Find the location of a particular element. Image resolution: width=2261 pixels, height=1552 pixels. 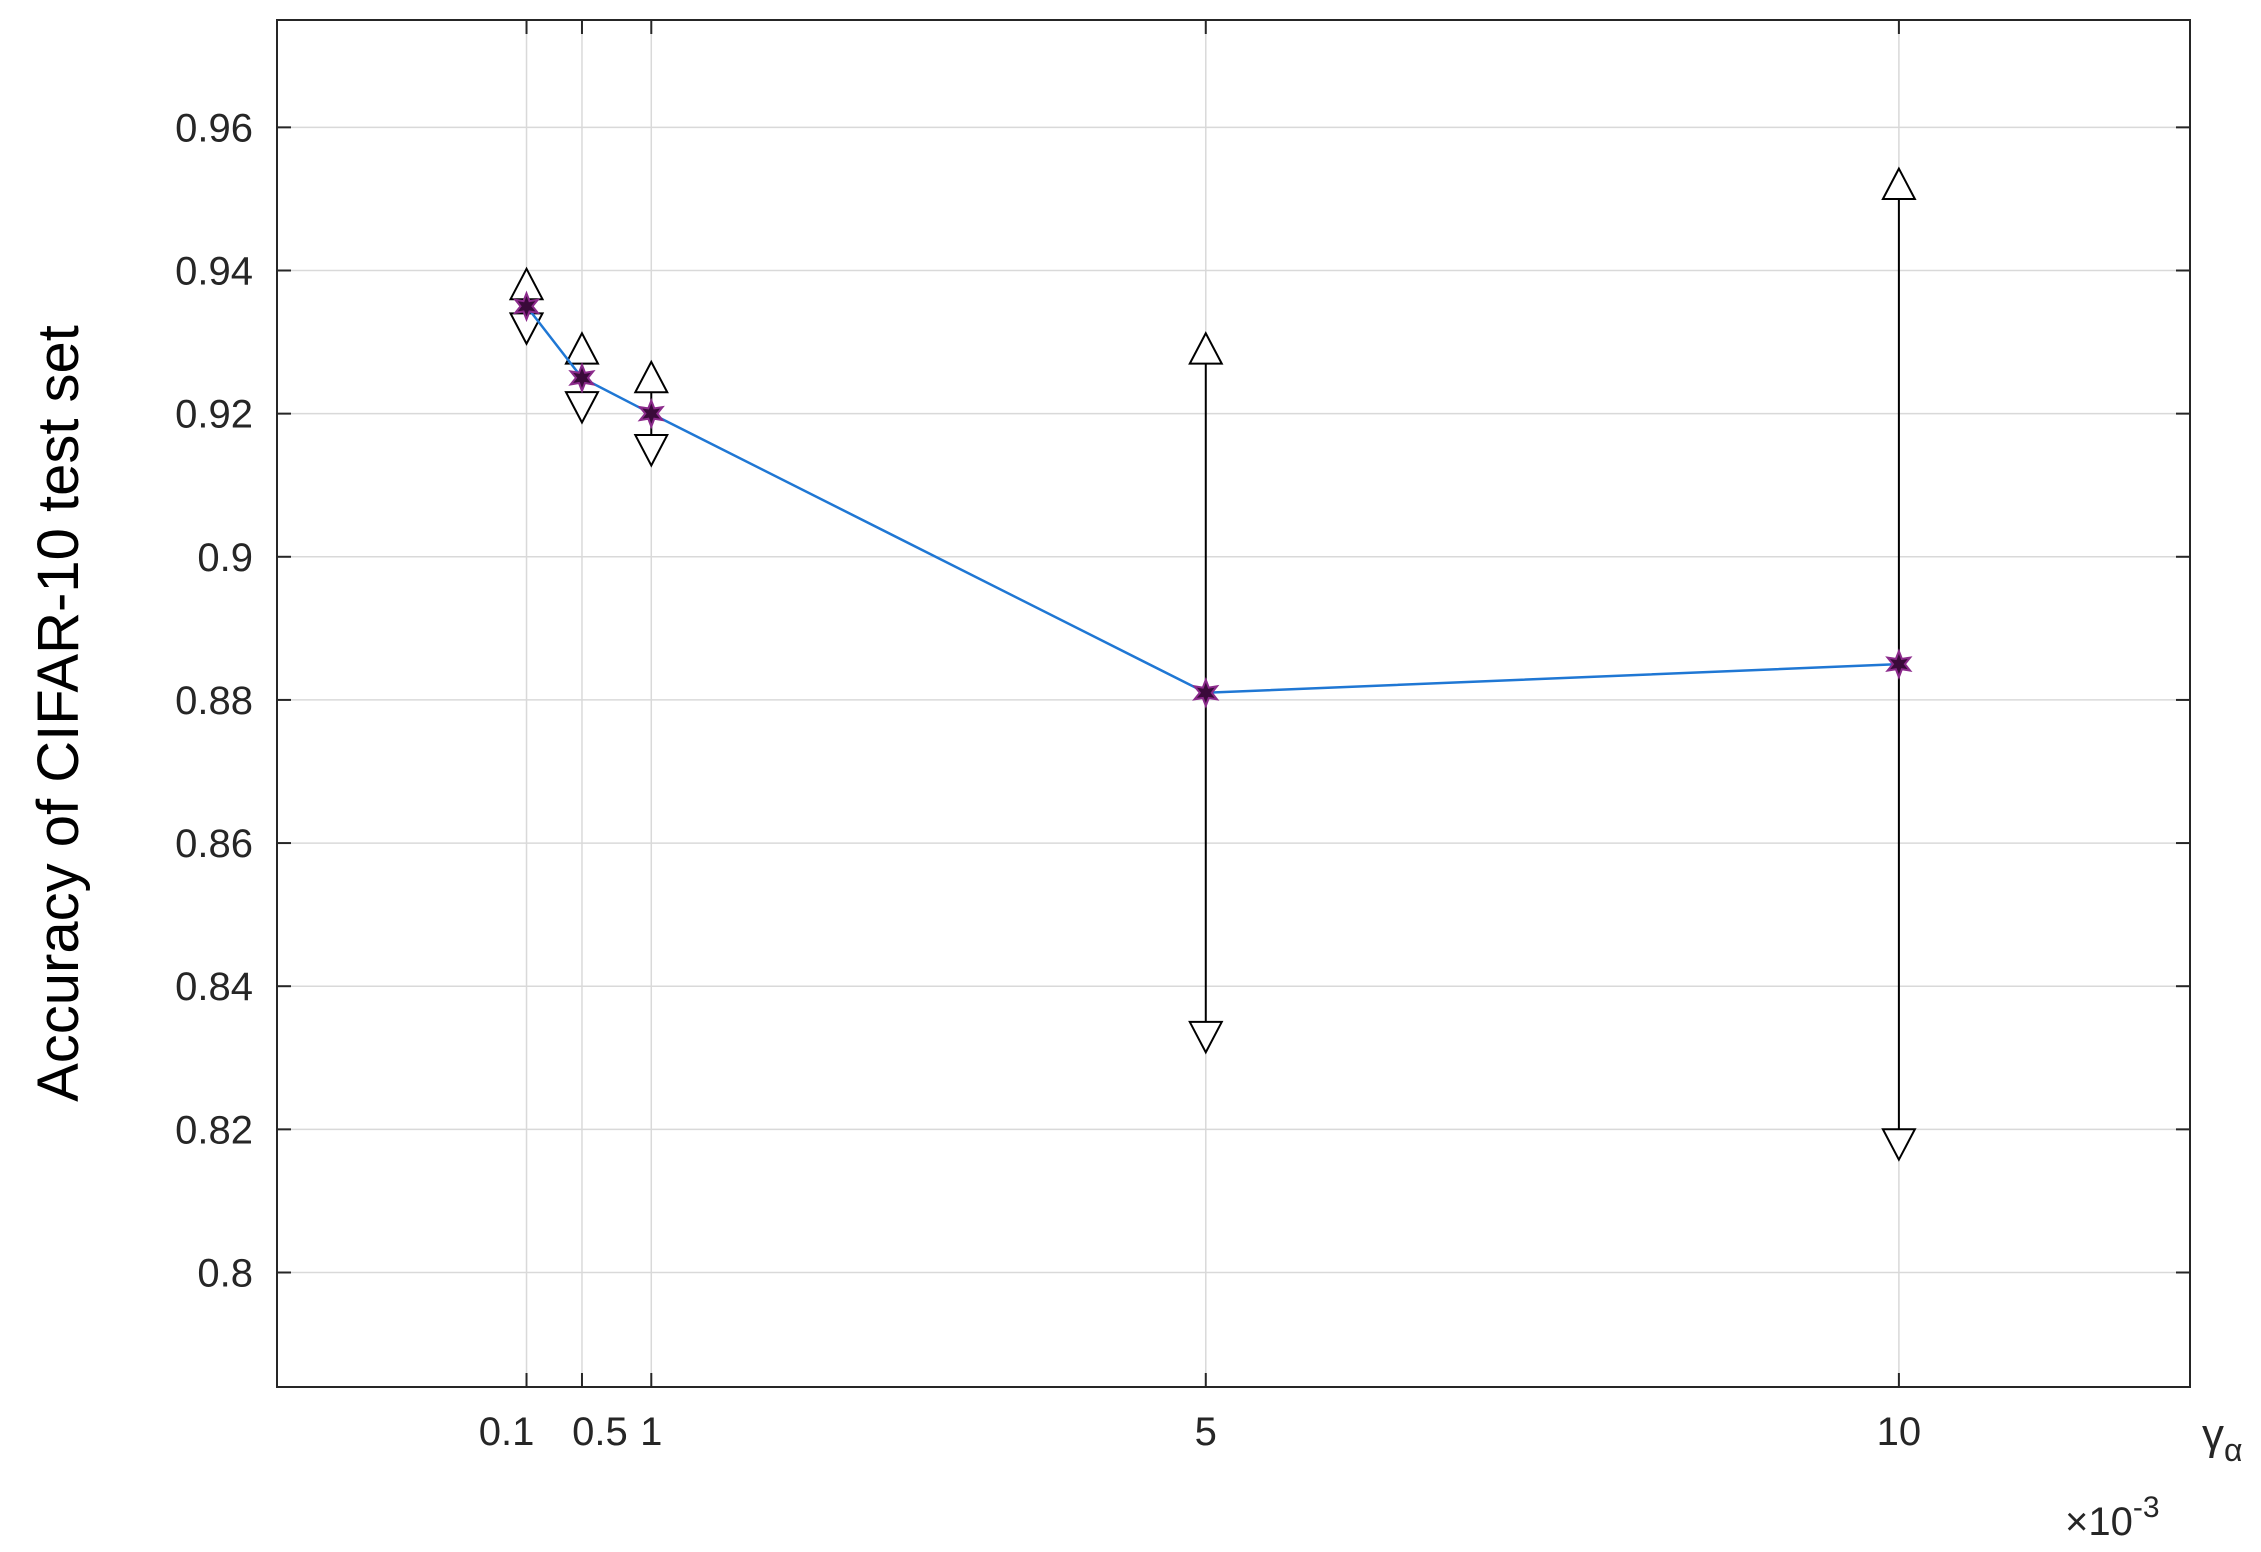

y-tick-label: 0.94 is located at coordinates (214, 271).